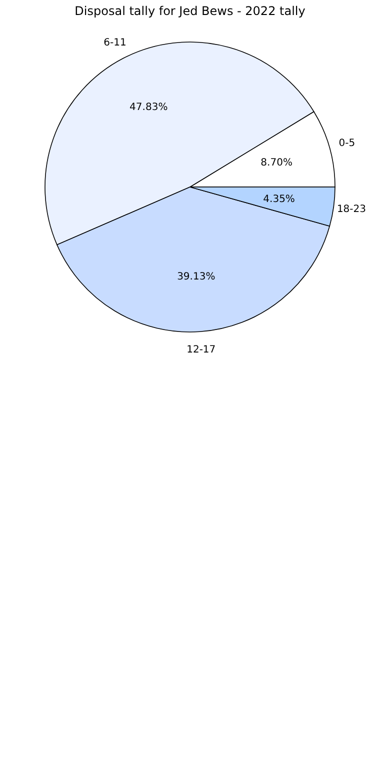  I want to click on data-label: 39.13%, so click(196, 277).